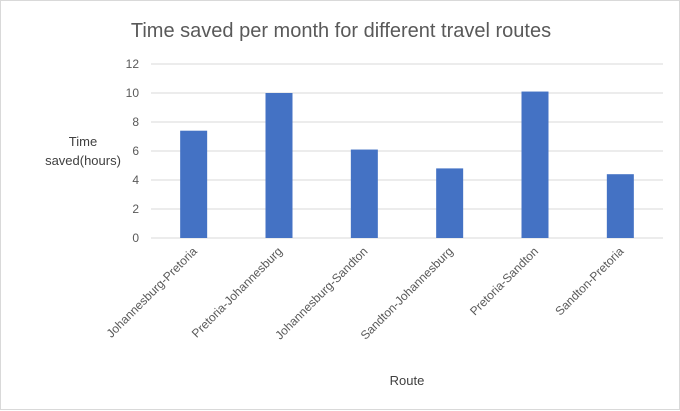 The height and width of the screenshot is (411, 680). I want to click on y-tick-labels: 0 2 4 6 8 10 12, so click(133, 151).